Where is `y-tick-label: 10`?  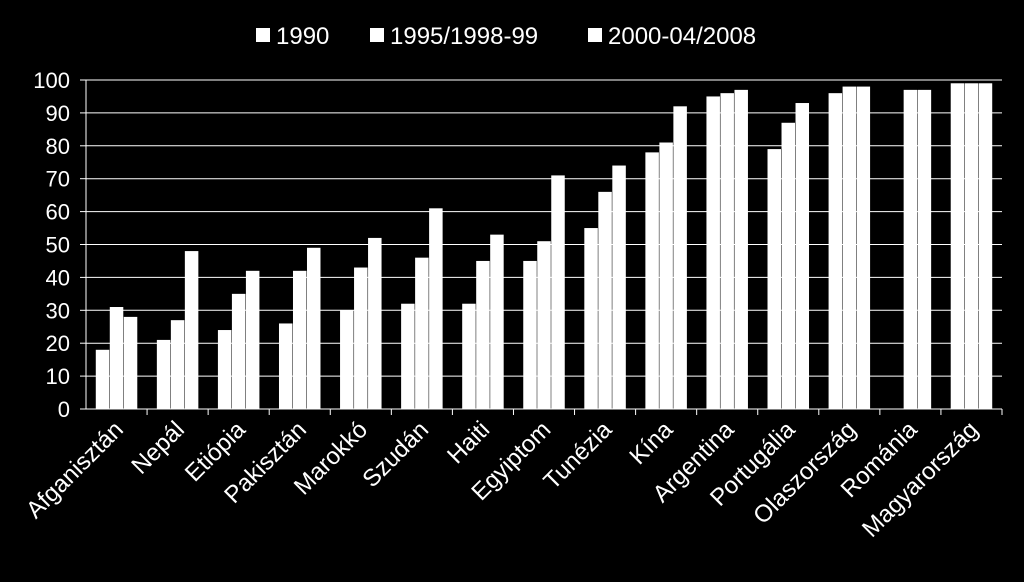
y-tick-label: 10 is located at coordinates (58, 376).